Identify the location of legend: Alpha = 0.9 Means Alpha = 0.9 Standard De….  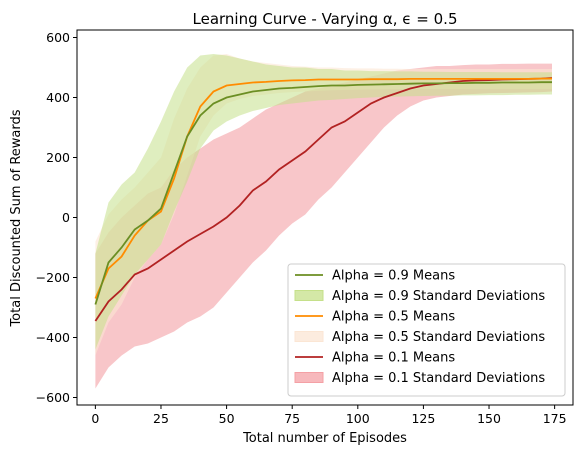
(426, 330).